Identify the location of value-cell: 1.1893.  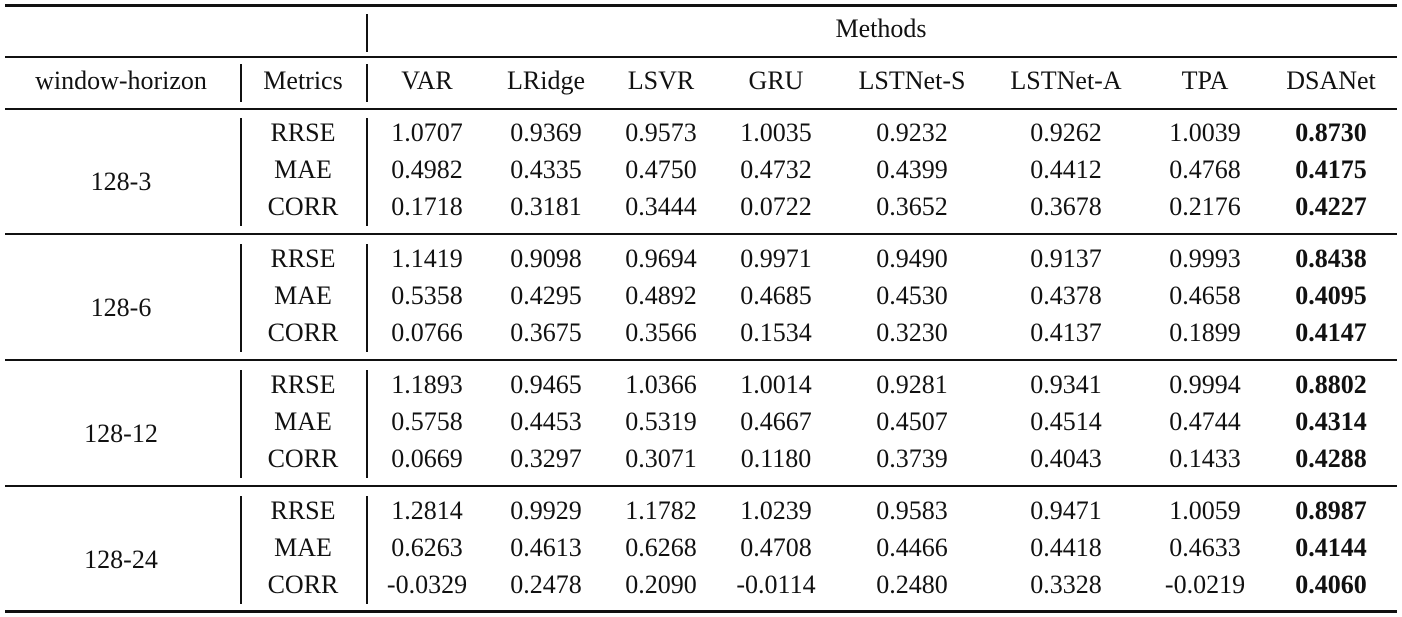
(427, 384).